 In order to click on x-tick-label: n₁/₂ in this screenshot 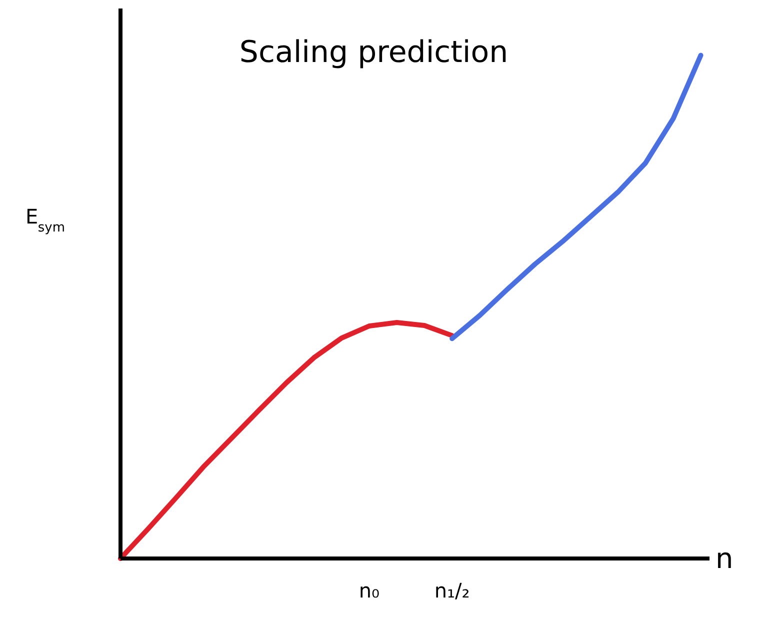, I will do `click(452, 590)`.